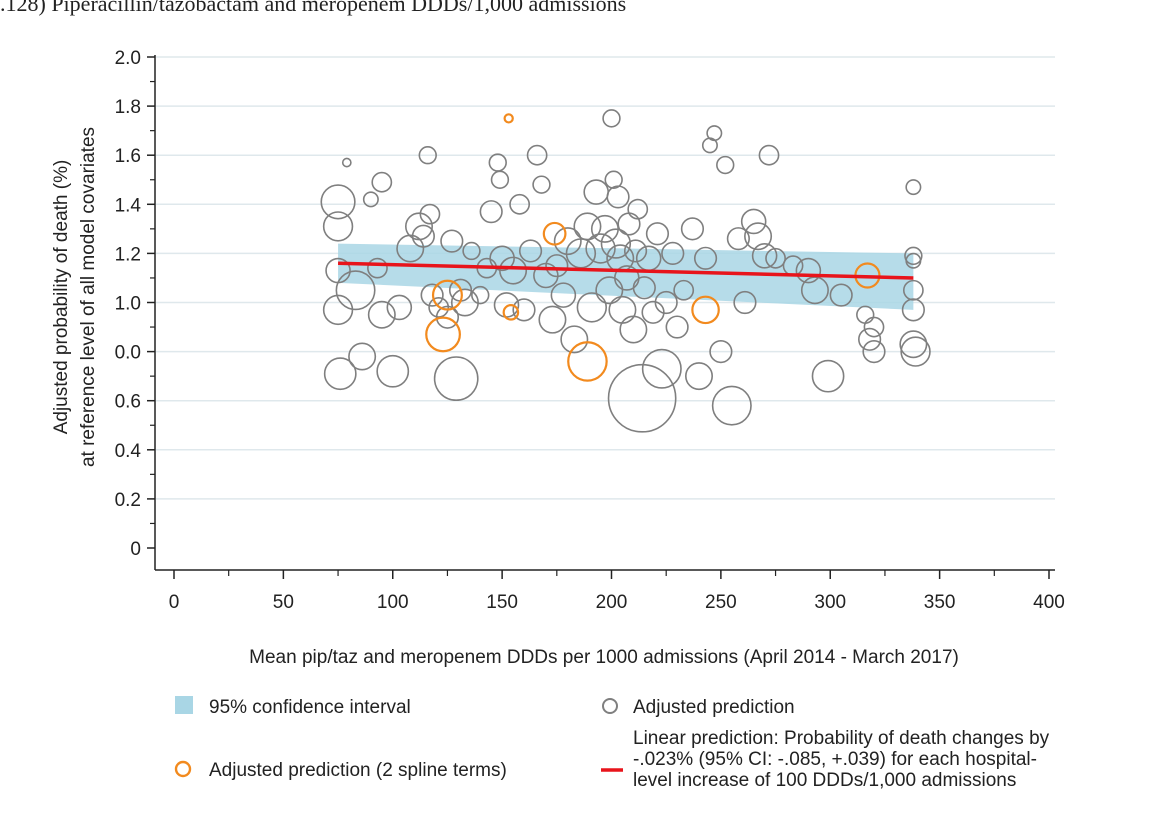  I want to click on y-axis: 0 0.2 0.4 0.6 0.0 1.0 1.2 1.4 1.6 1.8 2.0, so click(135, 309).